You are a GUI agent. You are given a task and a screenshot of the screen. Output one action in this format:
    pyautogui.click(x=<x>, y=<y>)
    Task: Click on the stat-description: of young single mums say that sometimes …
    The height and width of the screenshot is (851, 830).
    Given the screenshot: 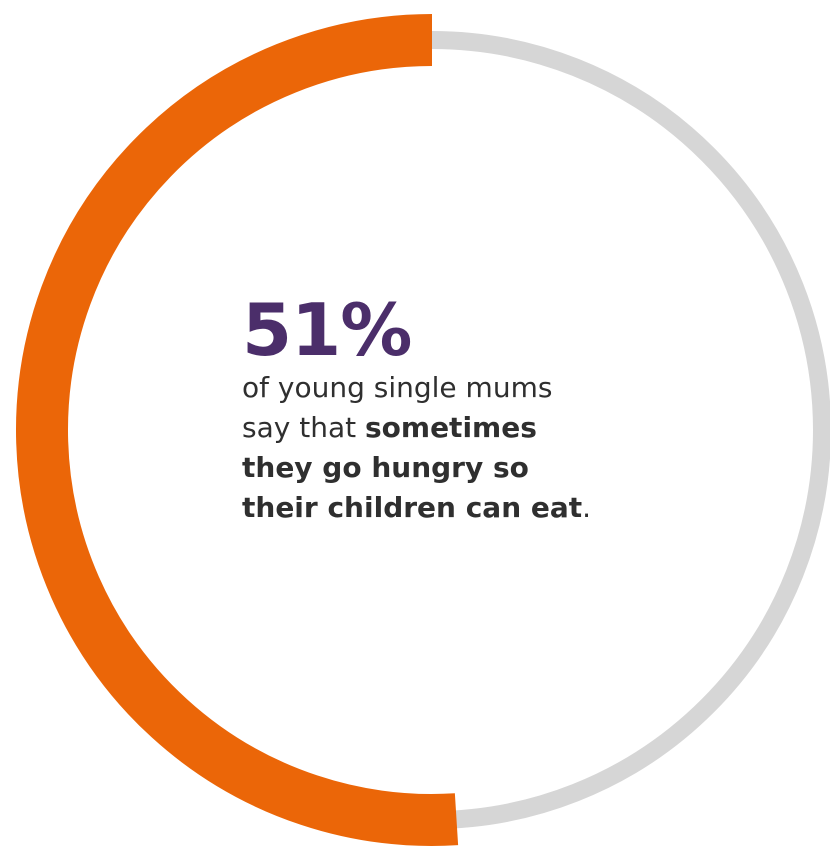 What is the action you would take?
    pyautogui.click(x=472, y=448)
    